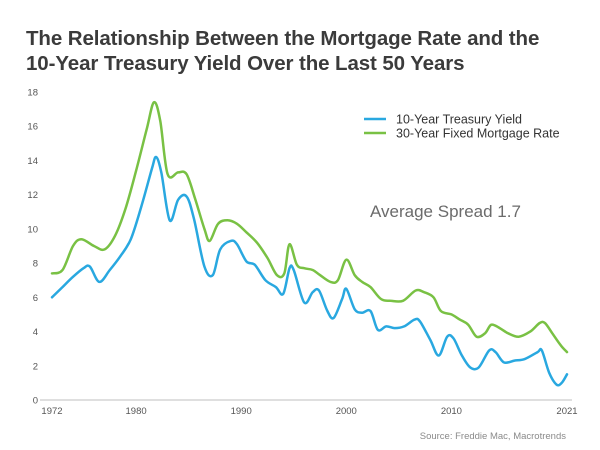  What do you see at coordinates (32, 247) in the screenshot?
I see `y-axis-tick-labels: 0 2 4 6 8 10 12 14 16 18` at bounding box center [32, 247].